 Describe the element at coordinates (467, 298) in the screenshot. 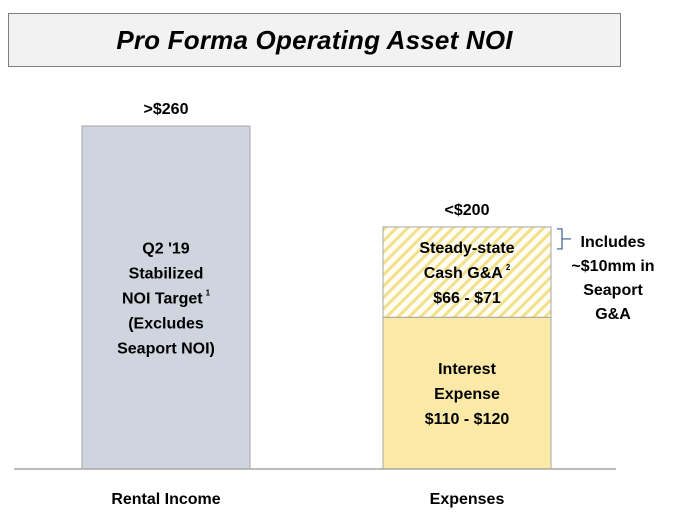

I see `segment-label-line: $66 - $71` at that location.